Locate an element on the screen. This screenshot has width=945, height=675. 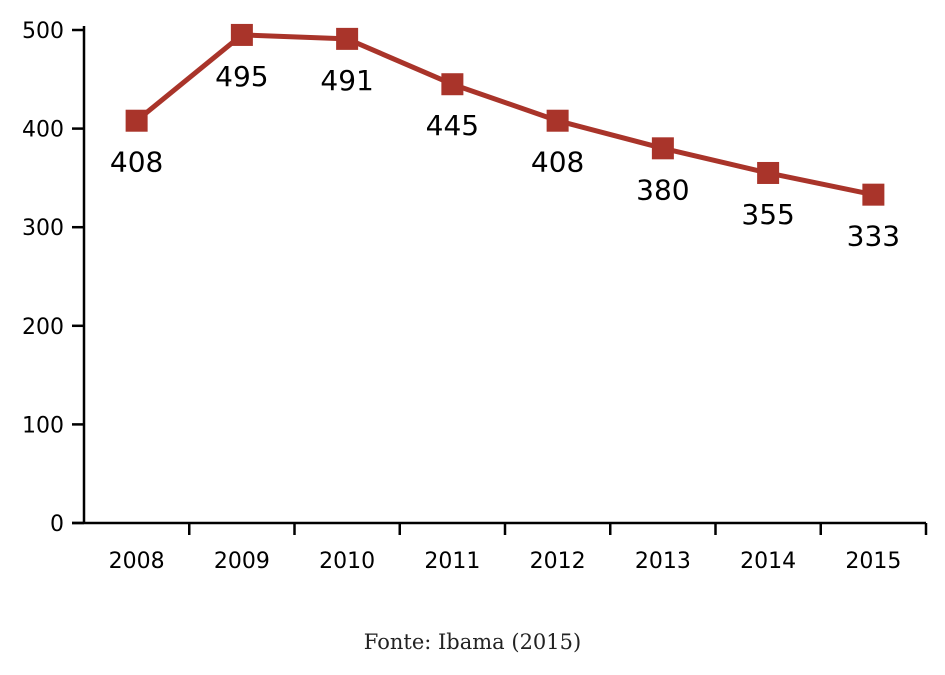
data-label: 333 is located at coordinates (873, 236).